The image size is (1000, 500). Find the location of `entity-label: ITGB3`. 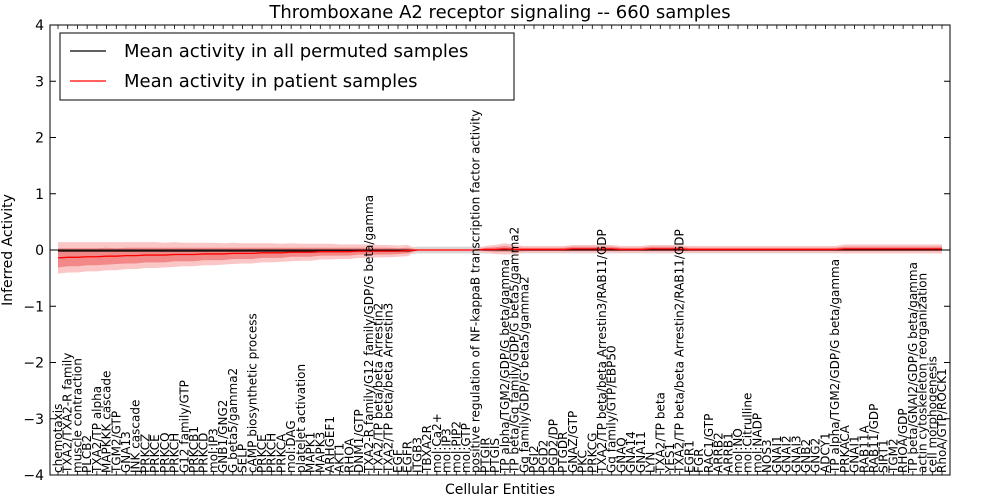

entity-label: ITGB3 is located at coordinates (417, 455).